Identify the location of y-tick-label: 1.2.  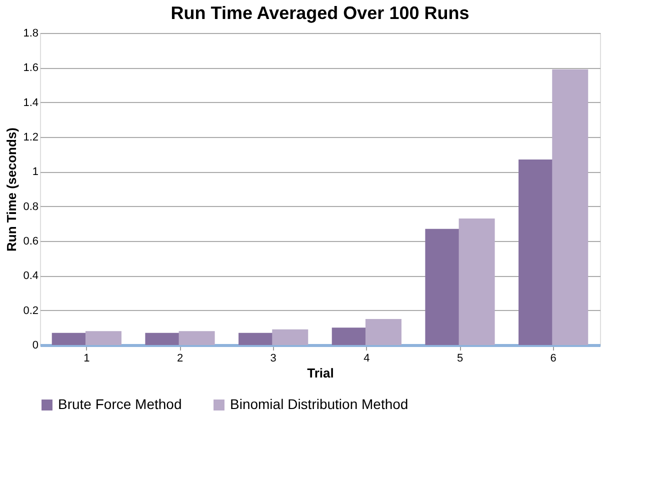
(30, 138).